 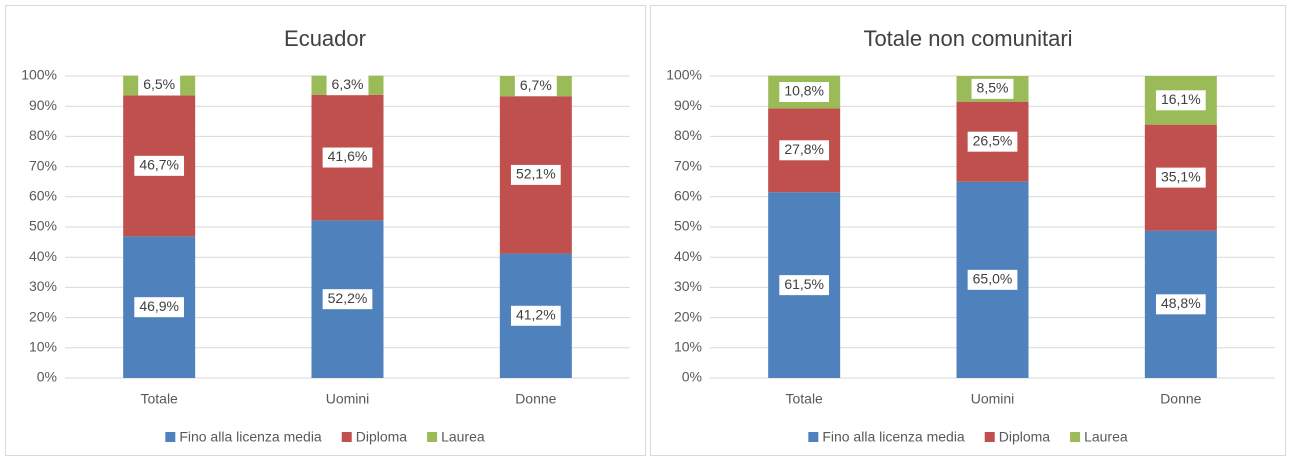 I want to click on data-label: 65,0%, so click(x=993, y=279).